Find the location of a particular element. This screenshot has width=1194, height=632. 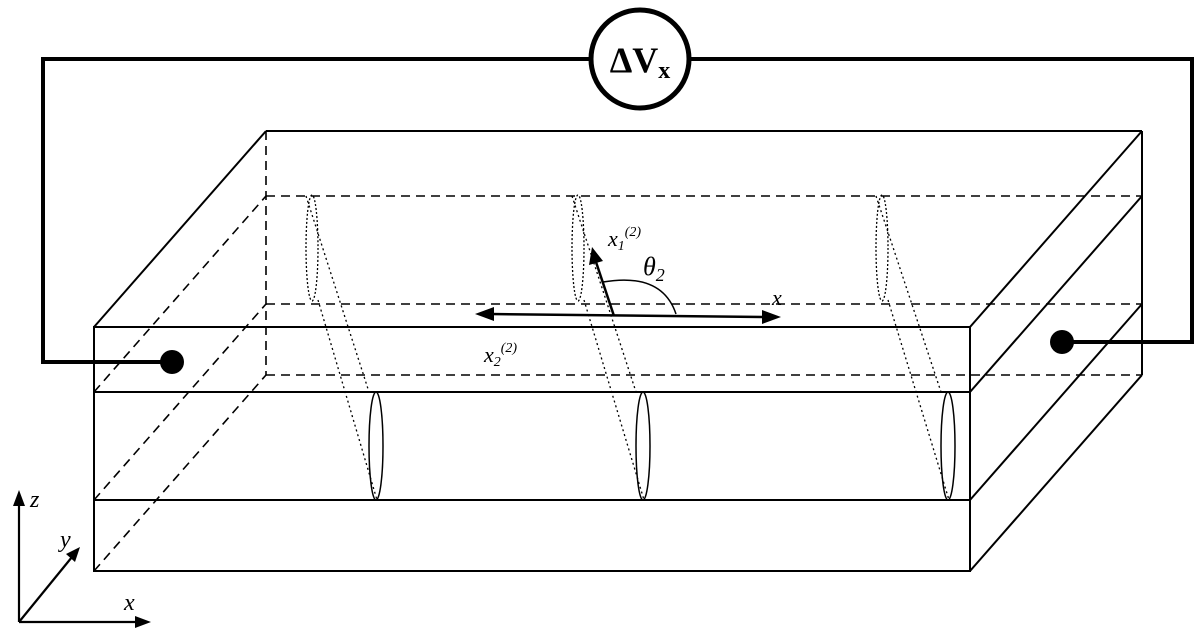

theta-label: θ2 is located at coordinates (654, 268).